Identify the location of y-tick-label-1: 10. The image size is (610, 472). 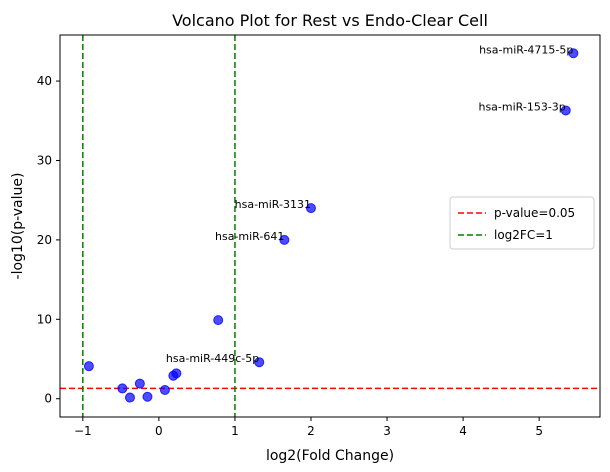
(44, 319).